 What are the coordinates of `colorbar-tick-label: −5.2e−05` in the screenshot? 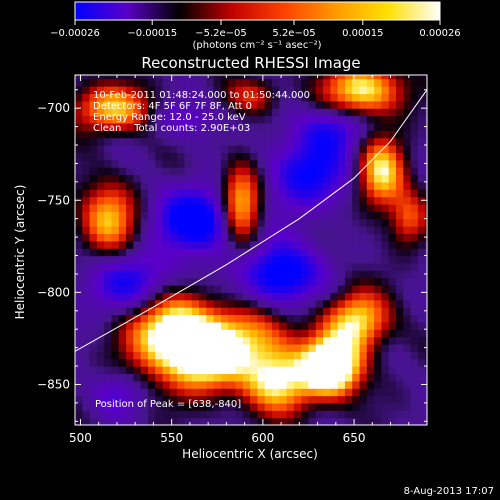 It's located at (221, 33).